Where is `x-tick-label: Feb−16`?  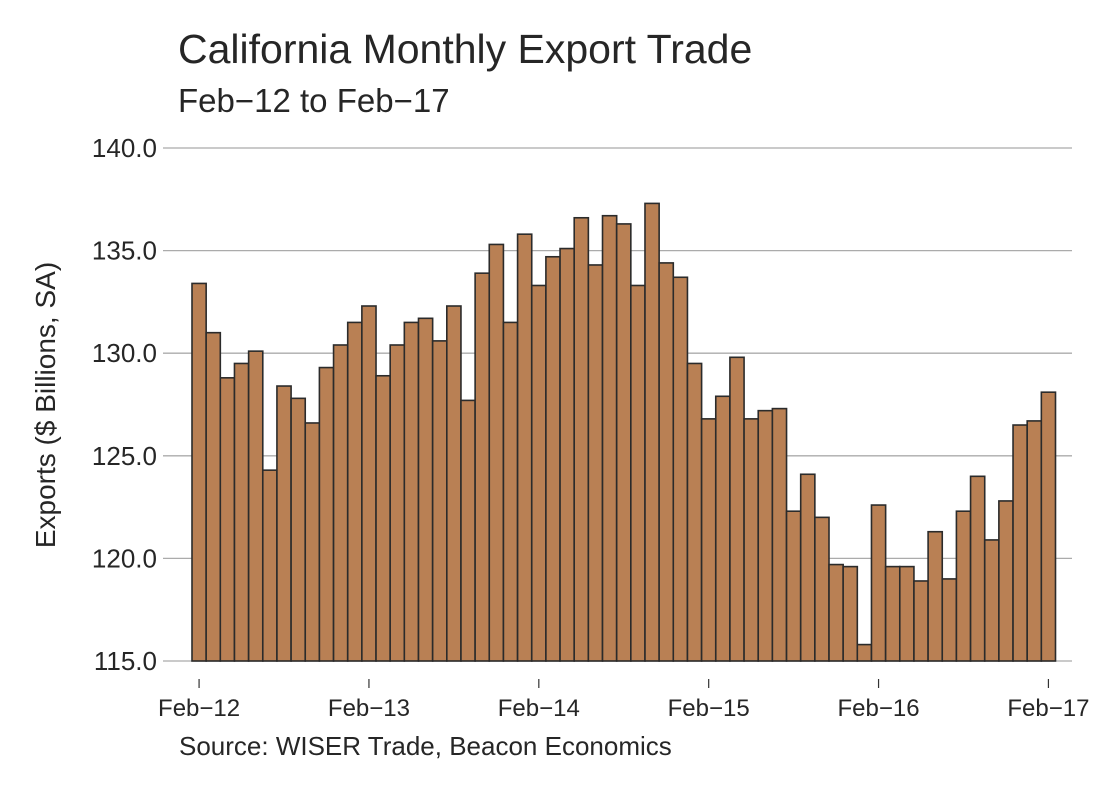 x-tick-label: Feb−16 is located at coordinates (879, 708).